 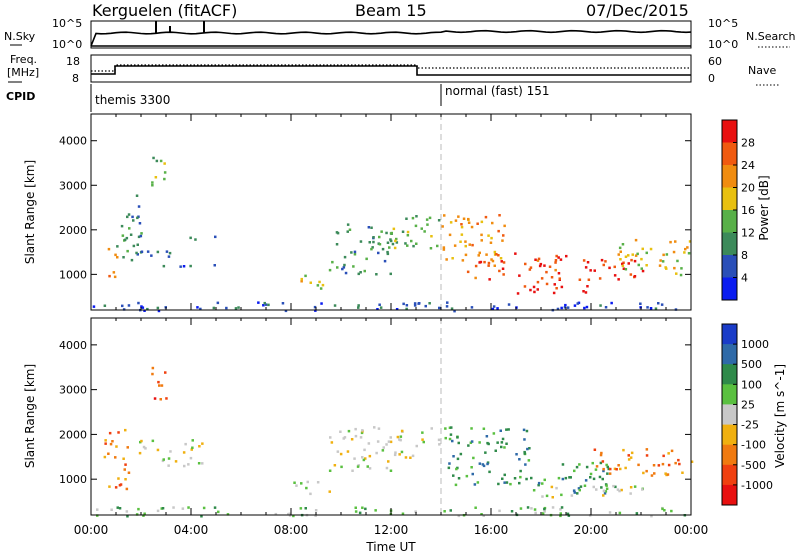 I want to click on x-tick-label: 20:00, so click(x=591, y=530).